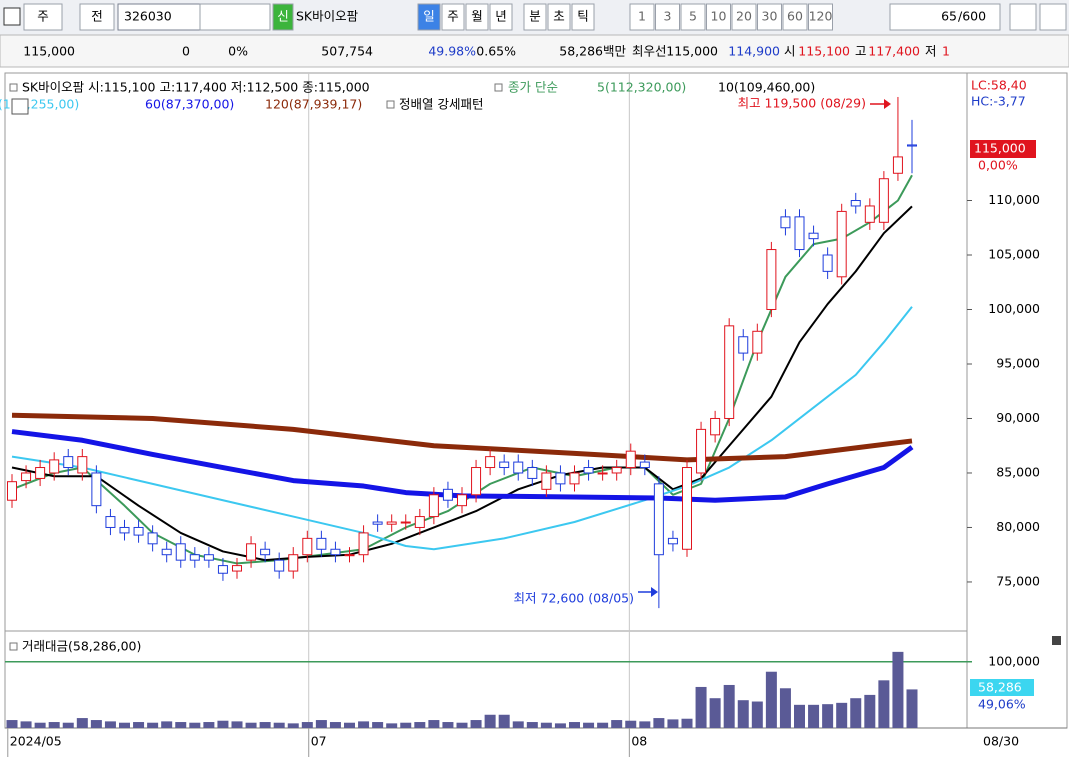 The image size is (1069, 761). I want to click on interval-button: 120, so click(821, 16).